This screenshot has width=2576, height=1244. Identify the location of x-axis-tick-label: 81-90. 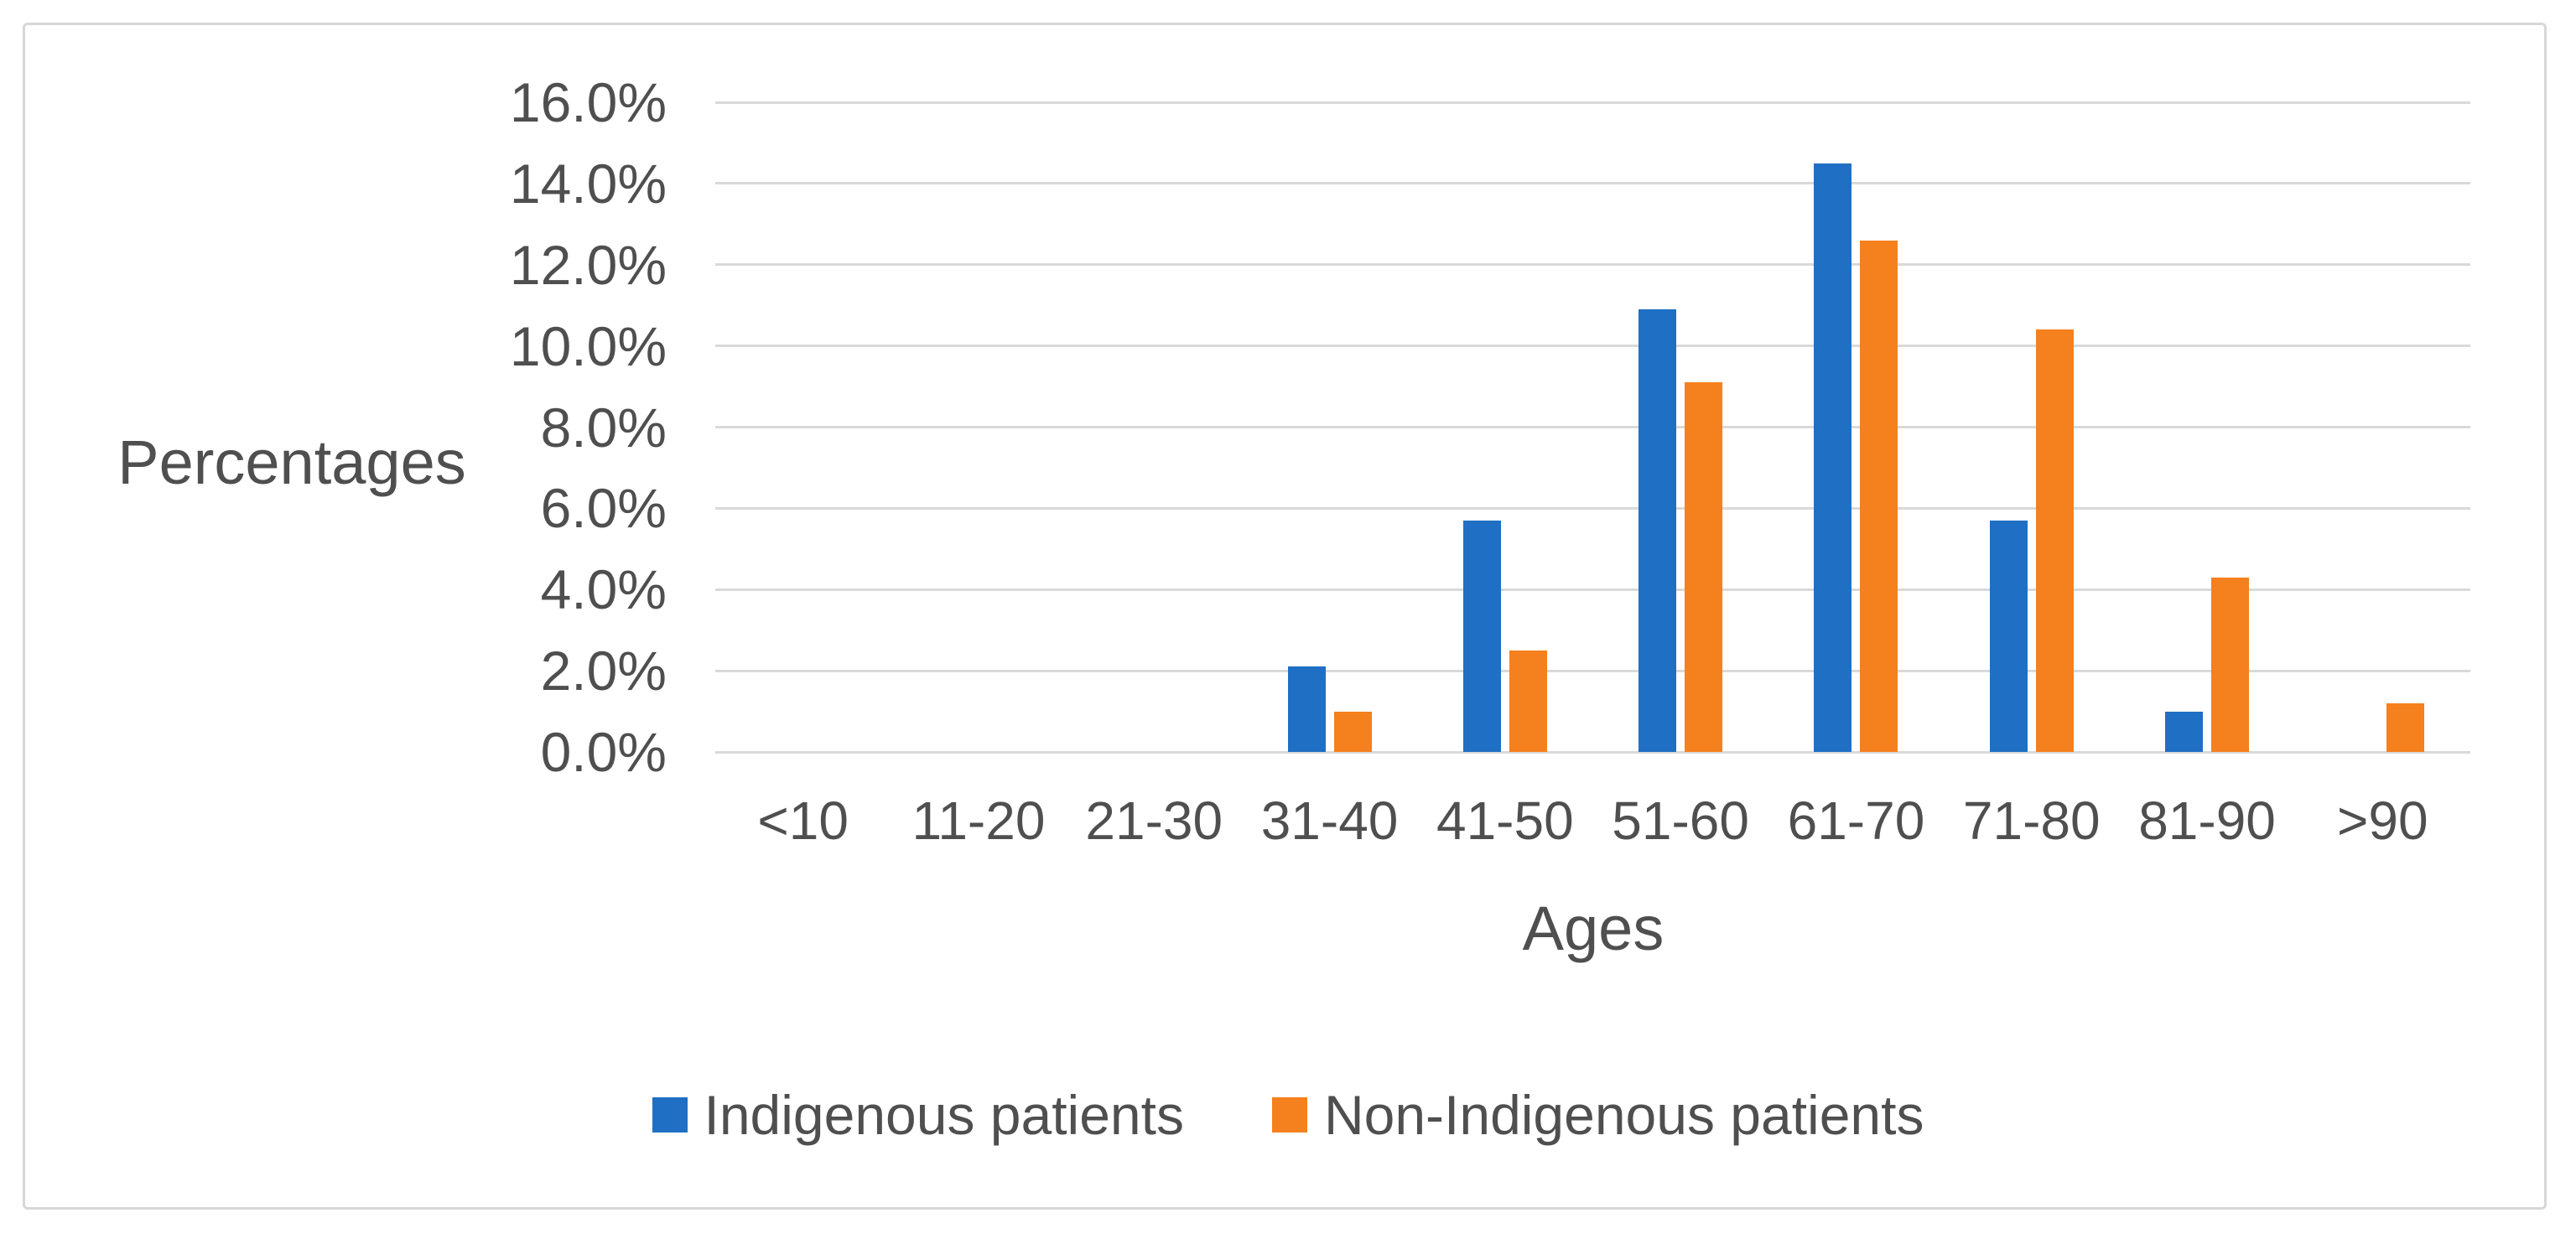
(2207, 820).